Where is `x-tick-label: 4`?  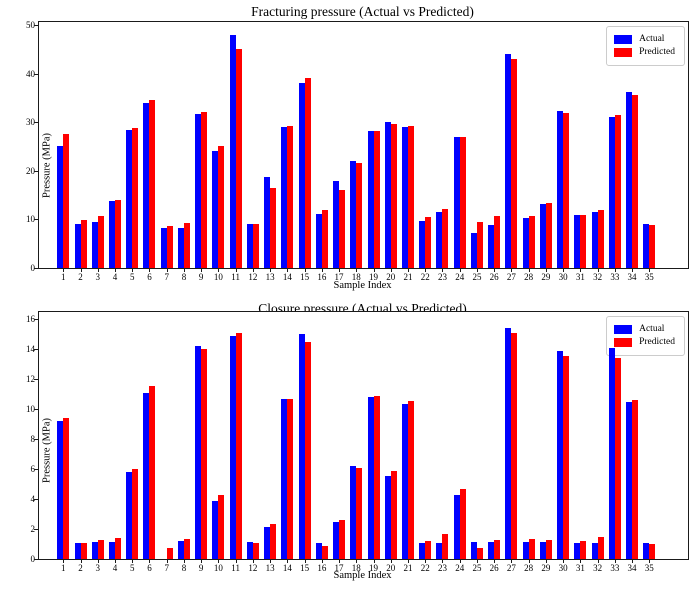
x-tick-label: 4 is located at coordinates (115, 277).